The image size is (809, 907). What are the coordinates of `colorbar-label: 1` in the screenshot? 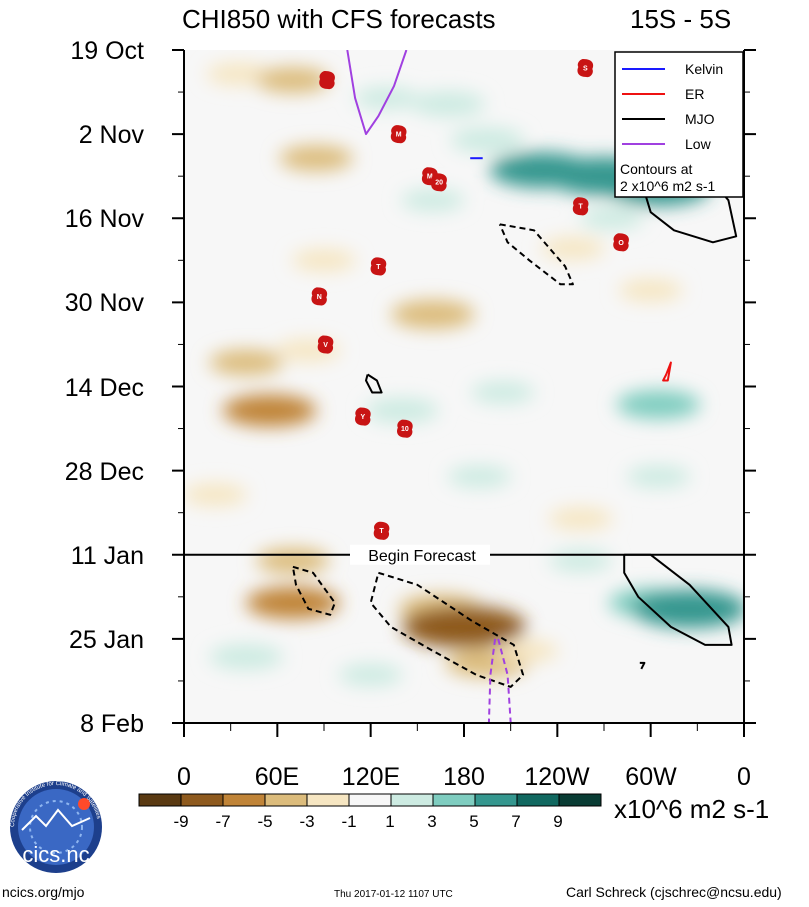 It's located at (389, 821).